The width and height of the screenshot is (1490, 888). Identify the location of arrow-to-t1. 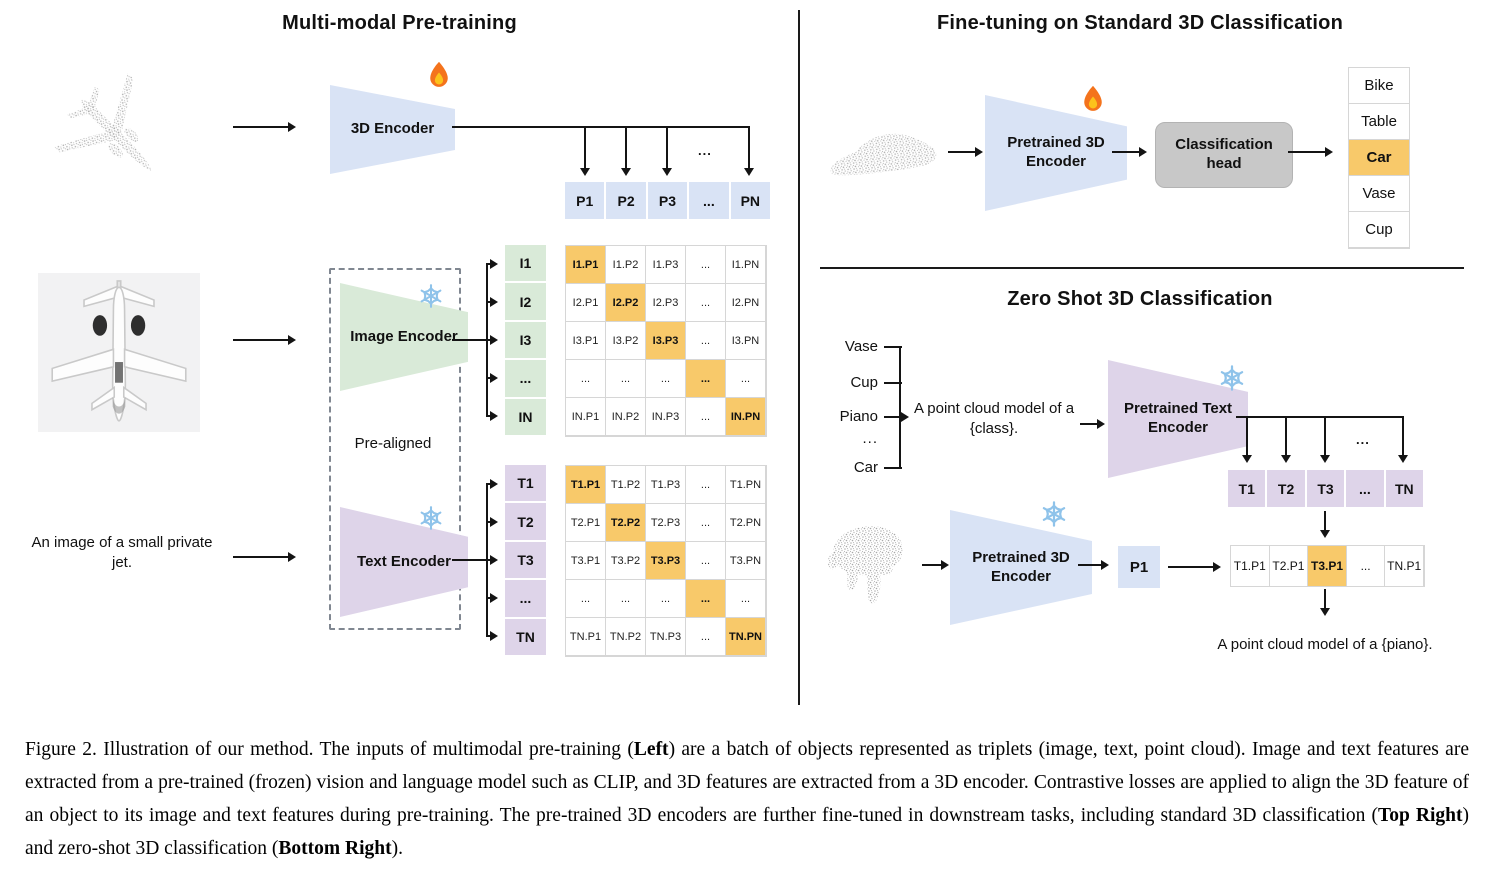
(492, 484).